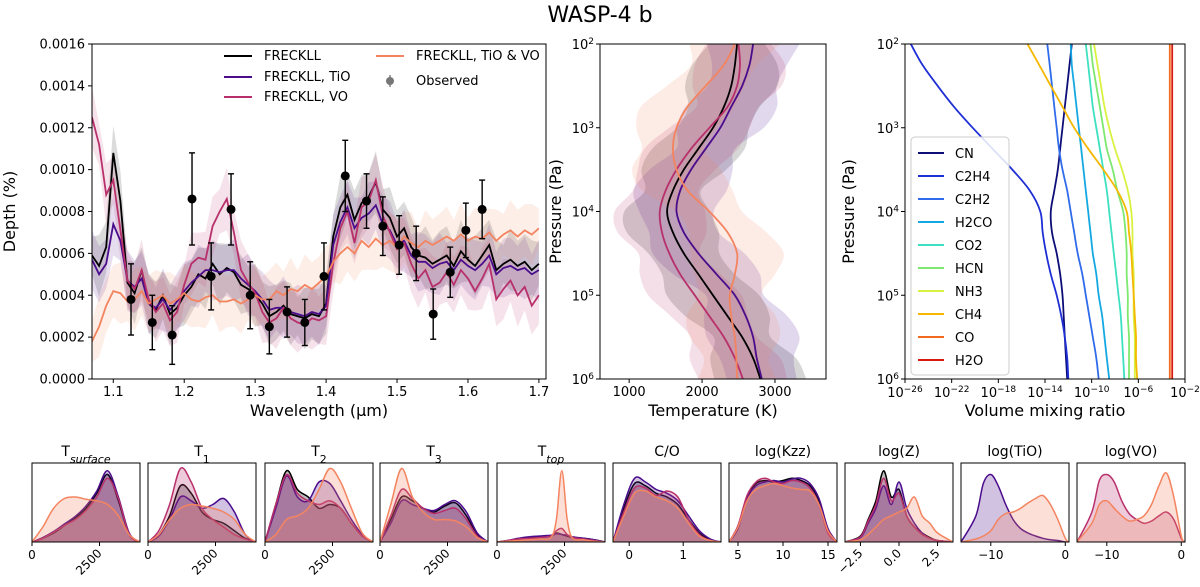 Image resolution: width=1200 pixels, height=587 pixels. Describe the element at coordinates (591, 126) in the screenshot. I see `temperature-ytick-label-exp: 3` at that location.